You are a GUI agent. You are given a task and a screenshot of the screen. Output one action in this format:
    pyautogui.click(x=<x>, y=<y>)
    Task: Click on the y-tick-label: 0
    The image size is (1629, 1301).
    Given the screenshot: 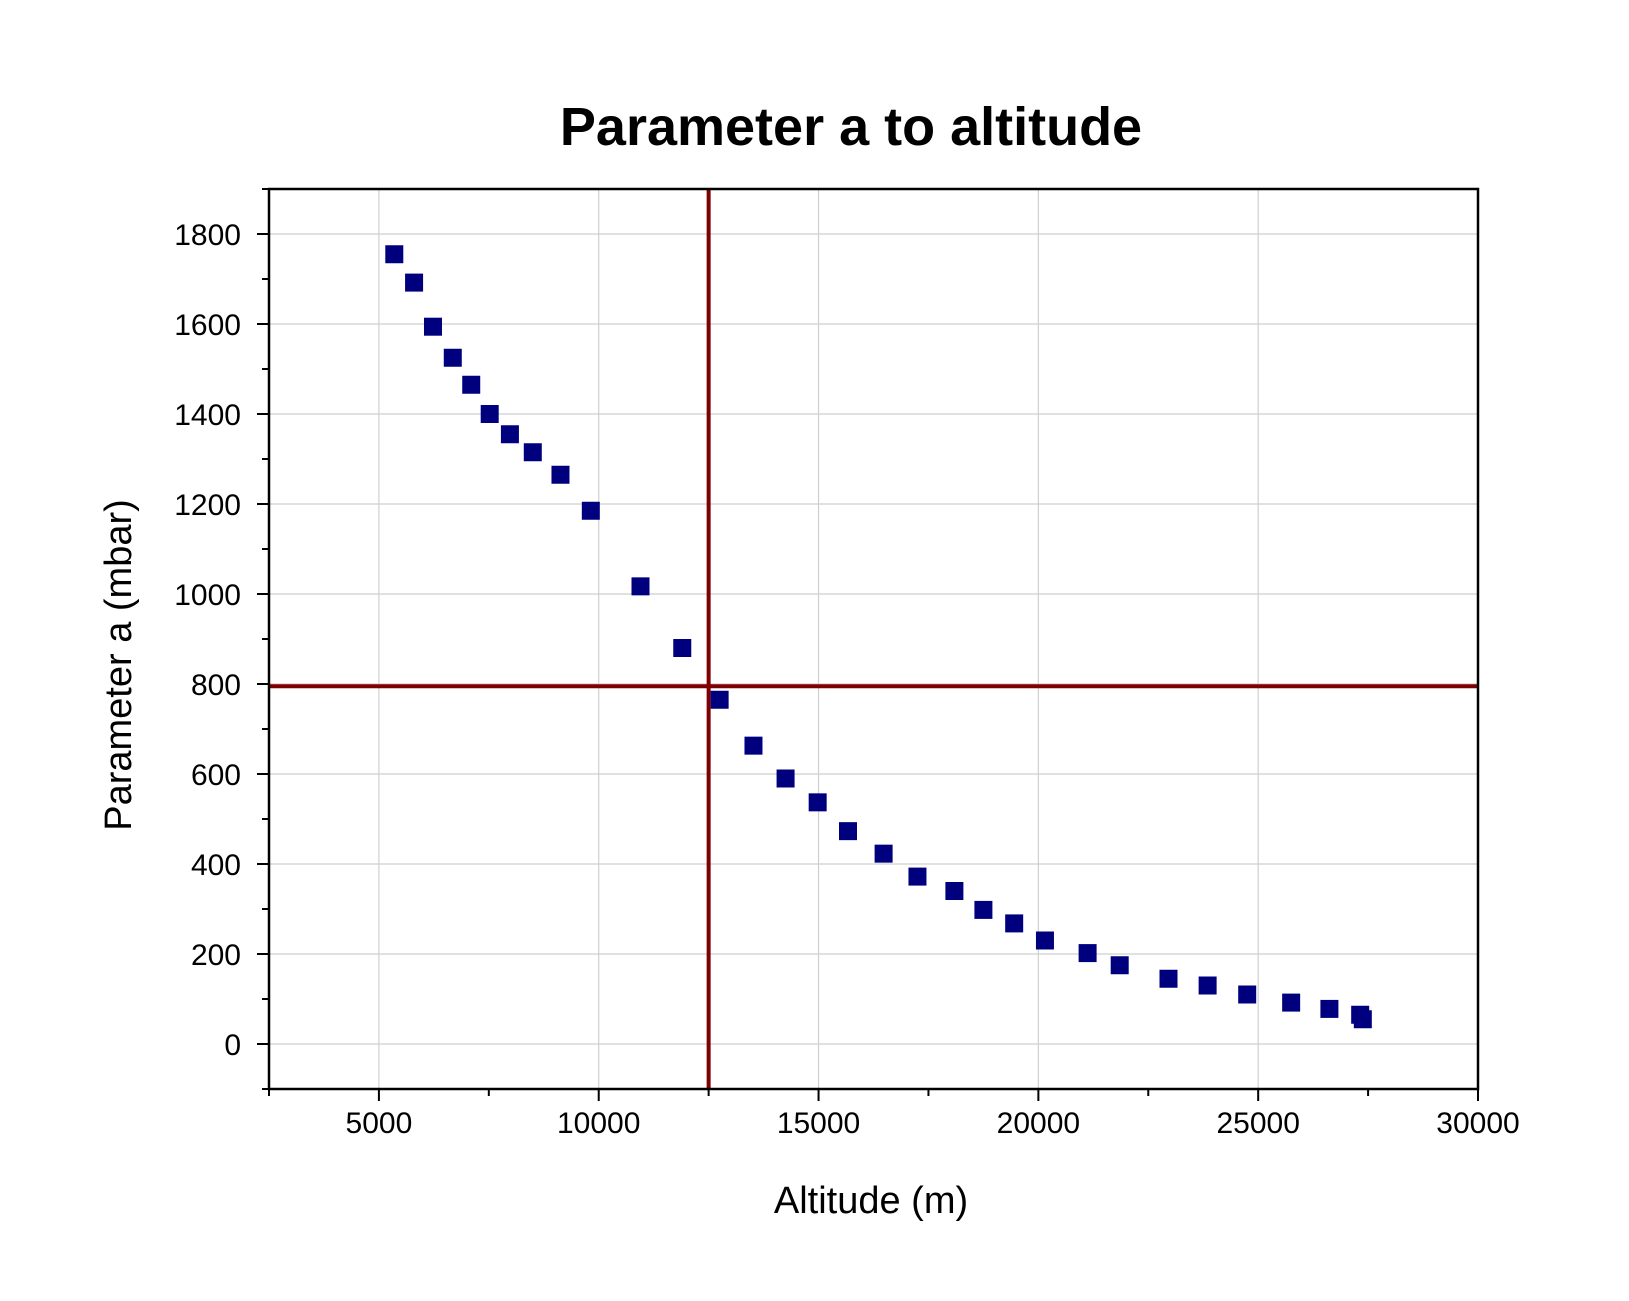 What is the action you would take?
    pyautogui.click(x=232, y=1045)
    